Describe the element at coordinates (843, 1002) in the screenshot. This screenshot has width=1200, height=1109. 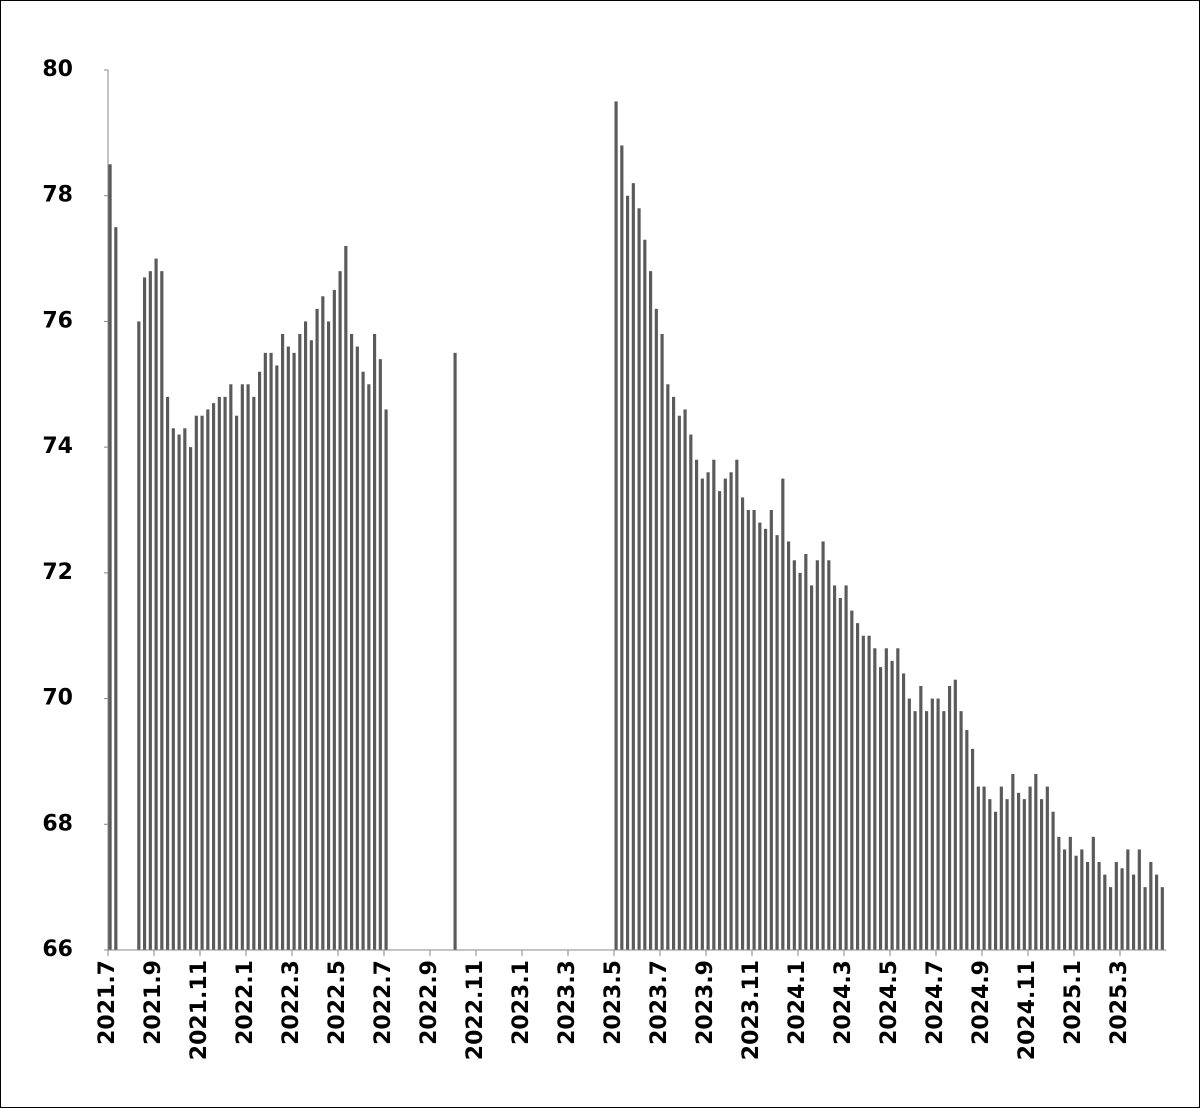
I see `x-tick-label: 2024.3` at that location.